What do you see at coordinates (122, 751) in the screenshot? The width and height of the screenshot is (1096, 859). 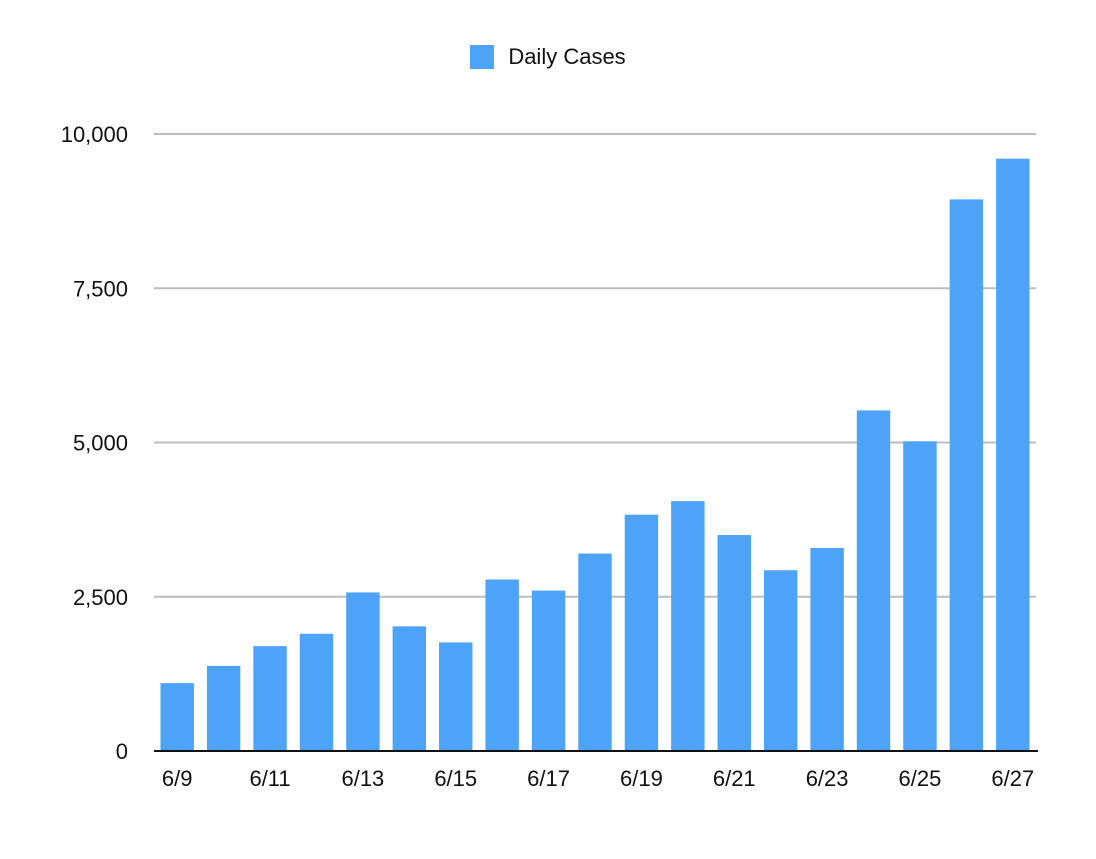 I see `y-tick-label: 0` at bounding box center [122, 751].